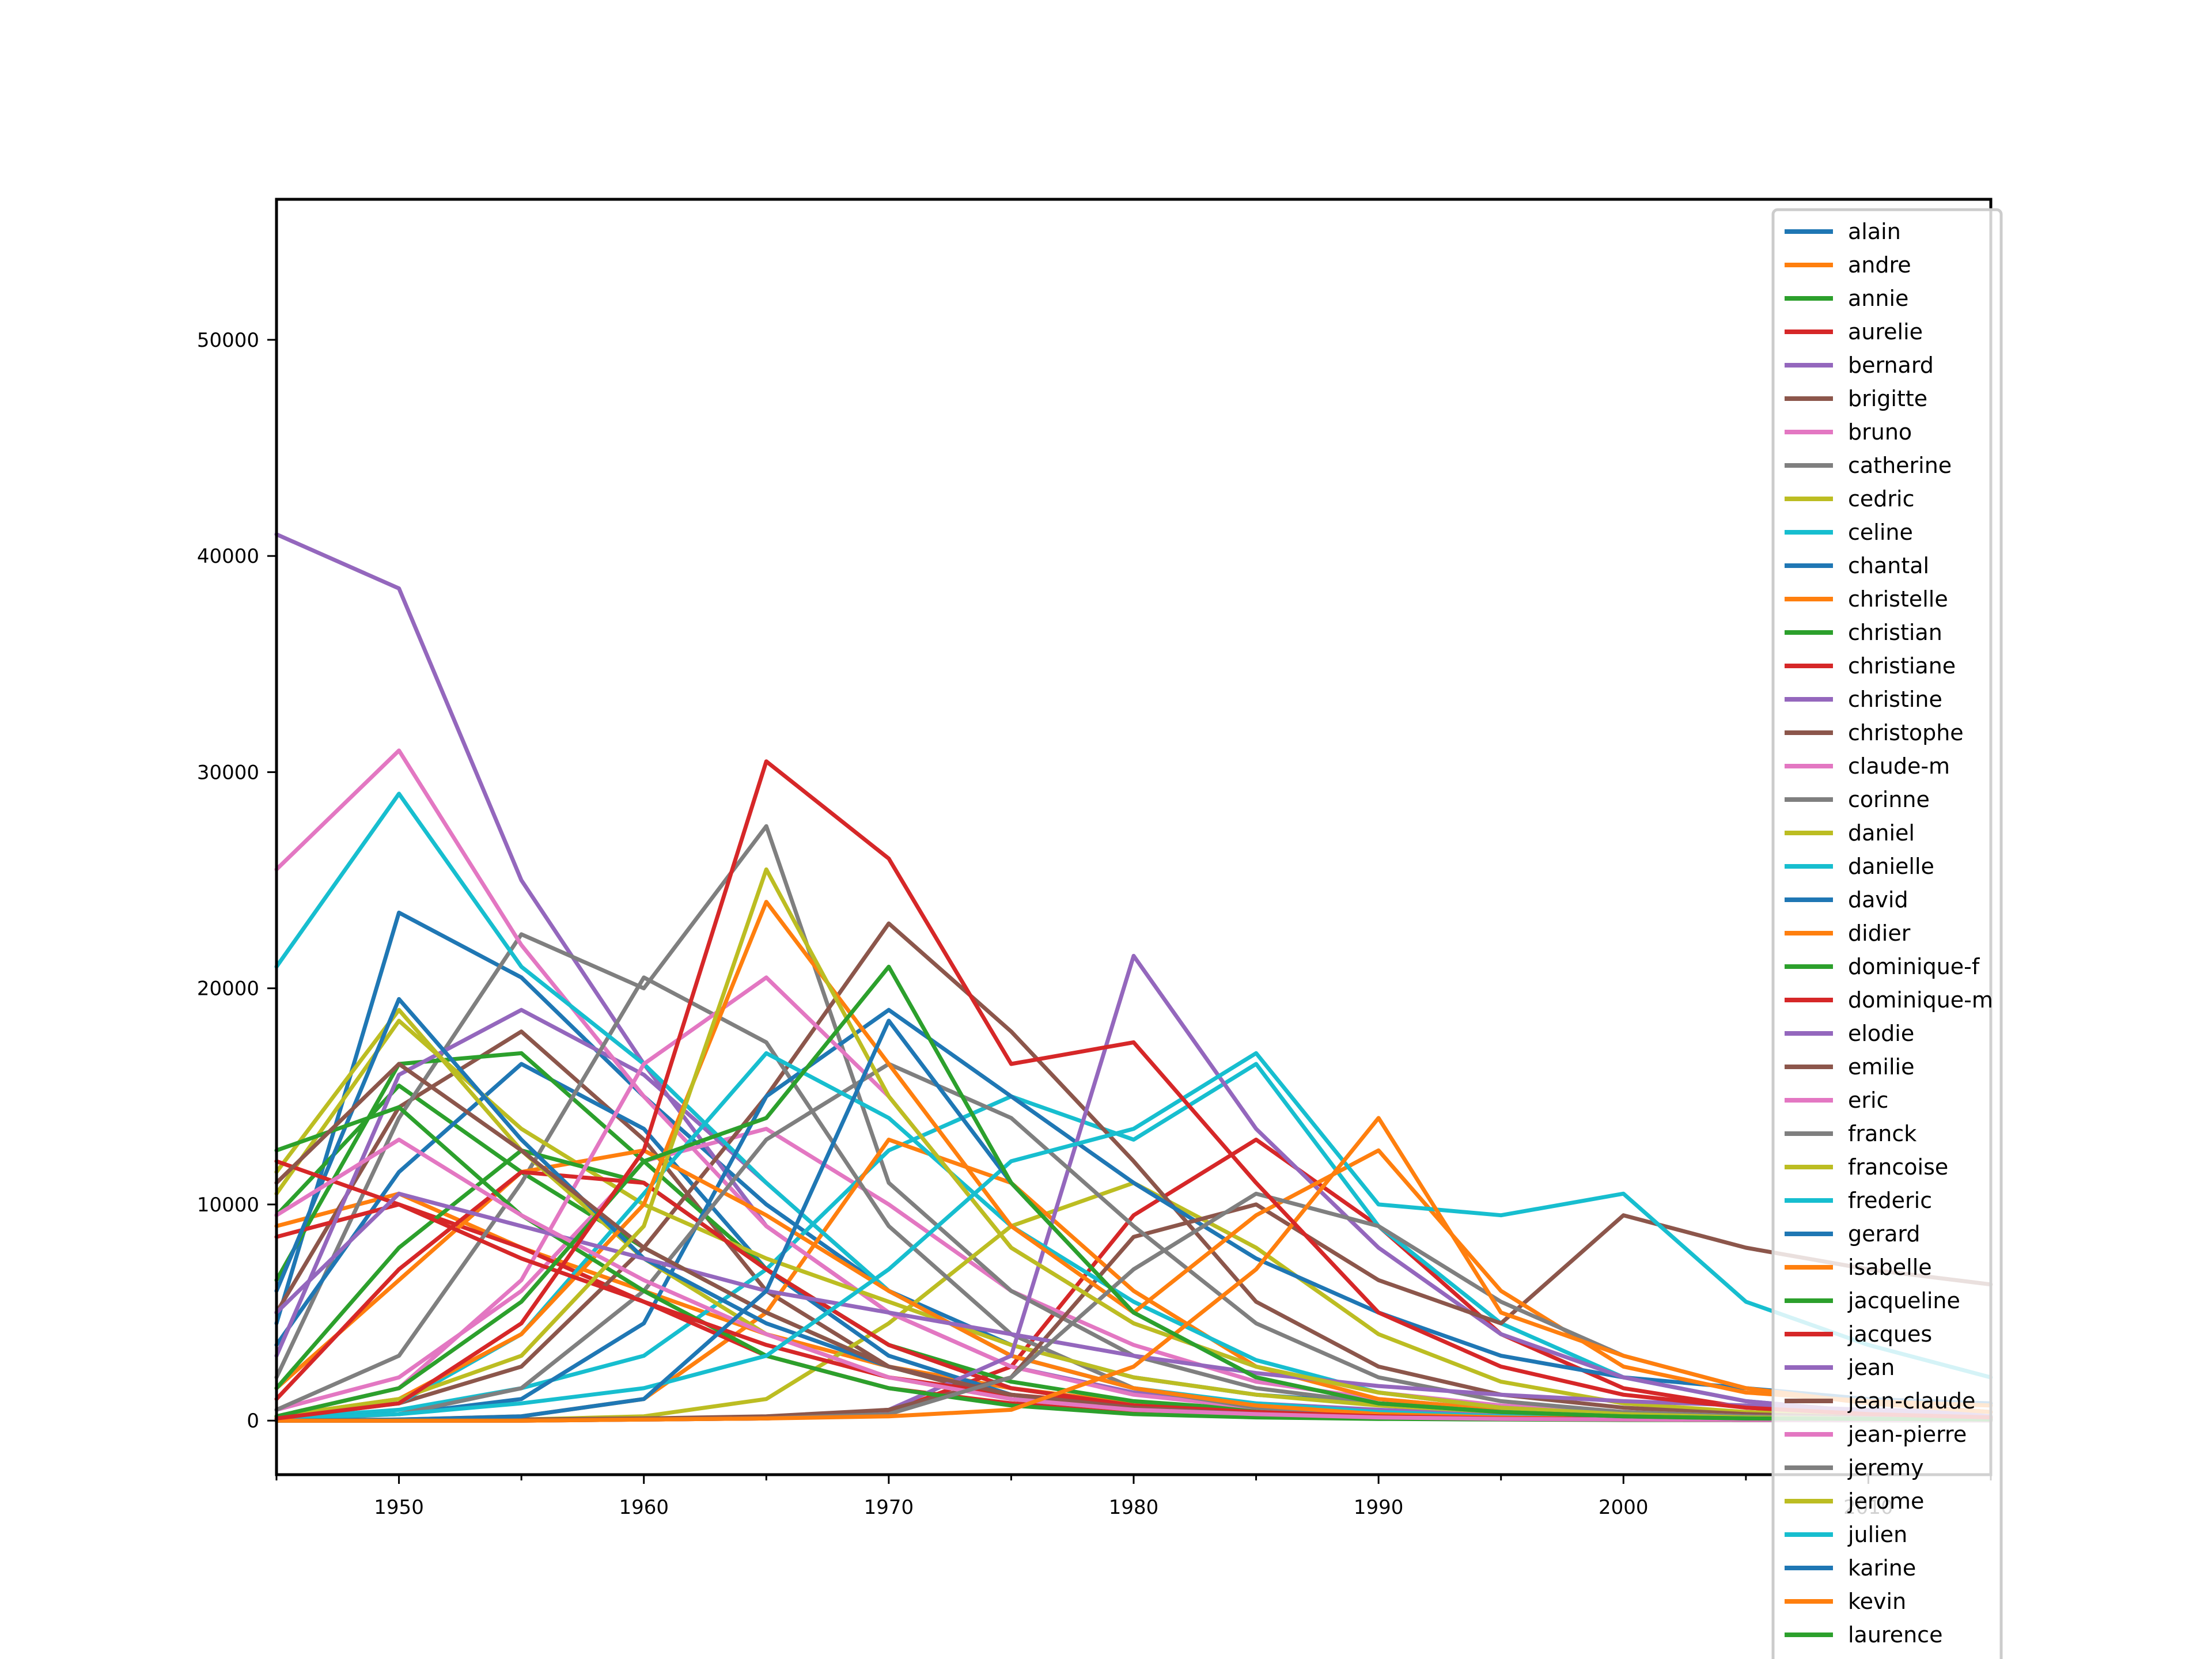 This screenshot has width=2212, height=1659. What do you see at coordinates (1890, 1200) in the screenshot?
I see `legend-label-frederic: frederic` at bounding box center [1890, 1200].